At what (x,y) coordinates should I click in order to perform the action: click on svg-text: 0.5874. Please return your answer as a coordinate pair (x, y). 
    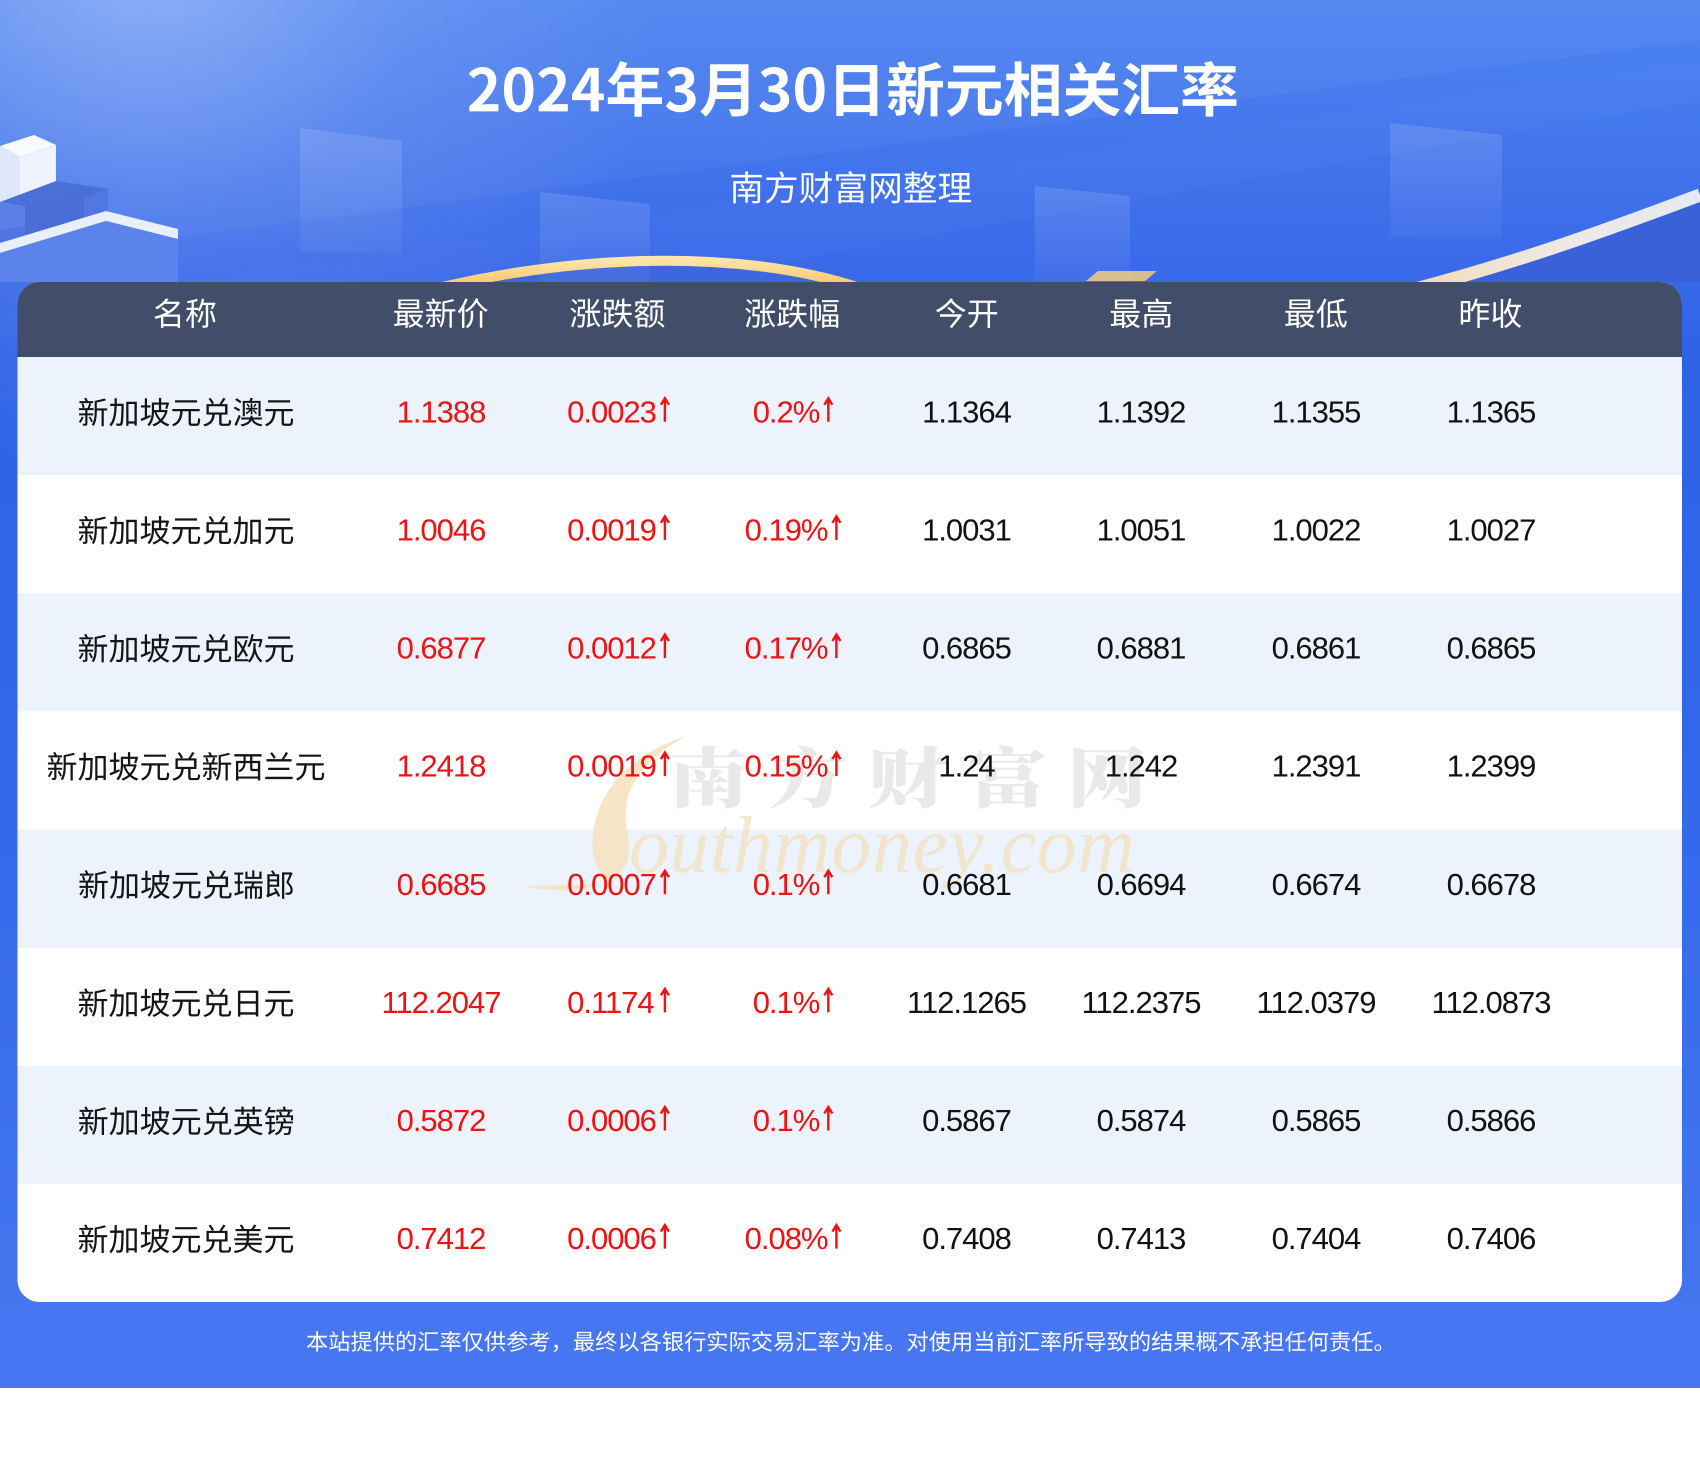
    Looking at the image, I should click on (1142, 1120).